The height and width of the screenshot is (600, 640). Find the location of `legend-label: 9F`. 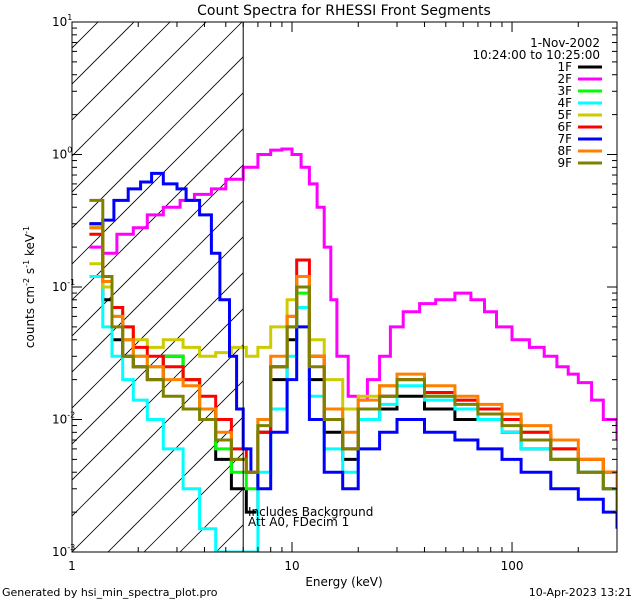

legend-label: 9F is located at coordinates (564, 163).